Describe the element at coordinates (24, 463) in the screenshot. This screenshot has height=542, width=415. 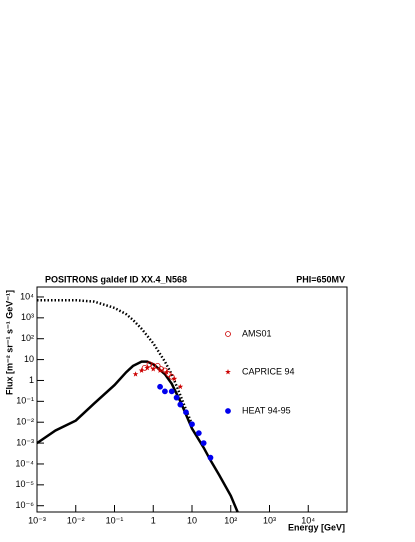
I see `y-tick-label: 10⁻⁴` at that location.